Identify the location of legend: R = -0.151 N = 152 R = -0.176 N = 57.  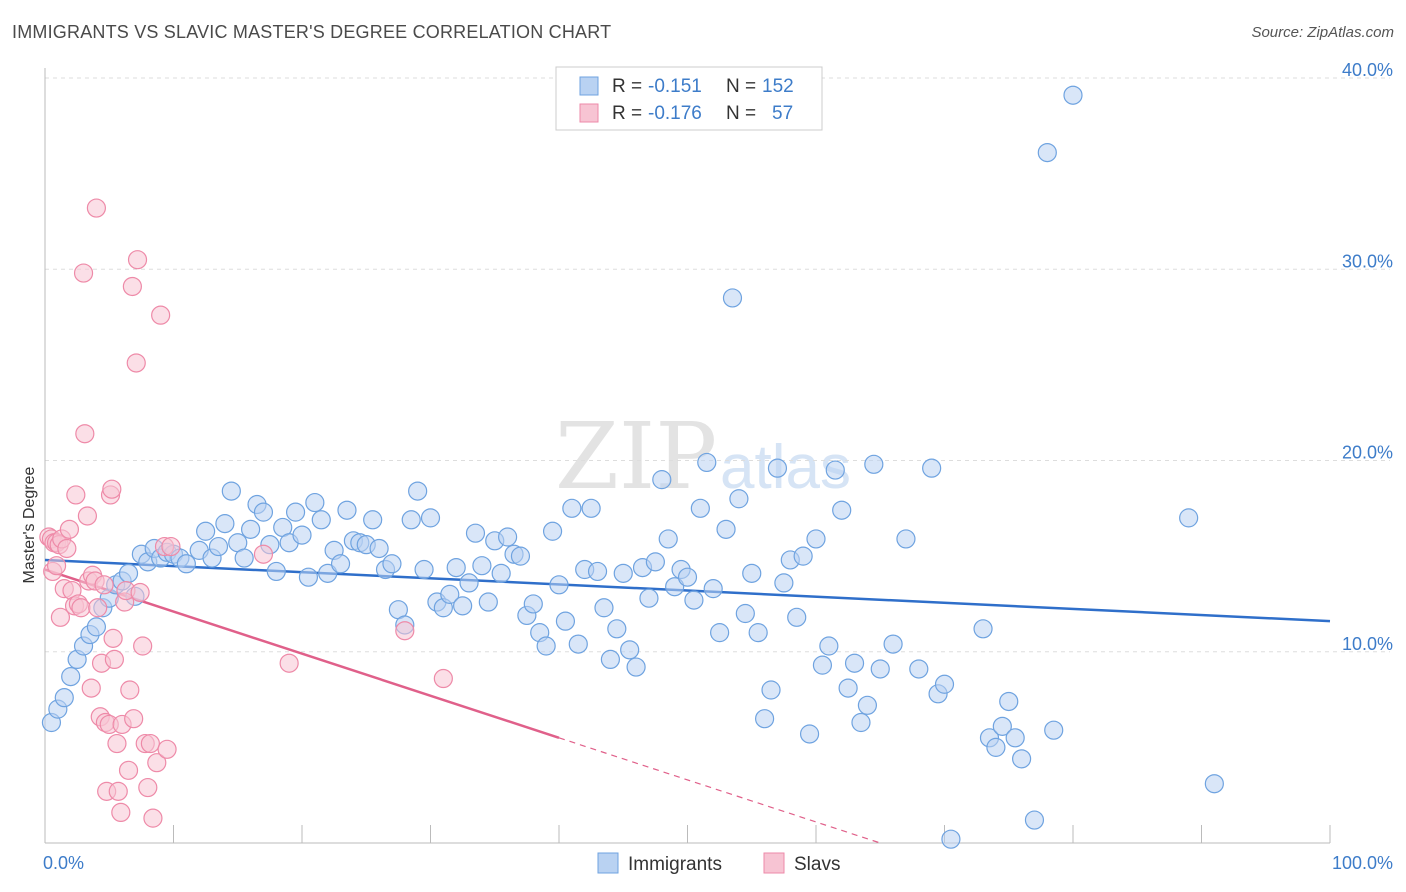
(689, 98).